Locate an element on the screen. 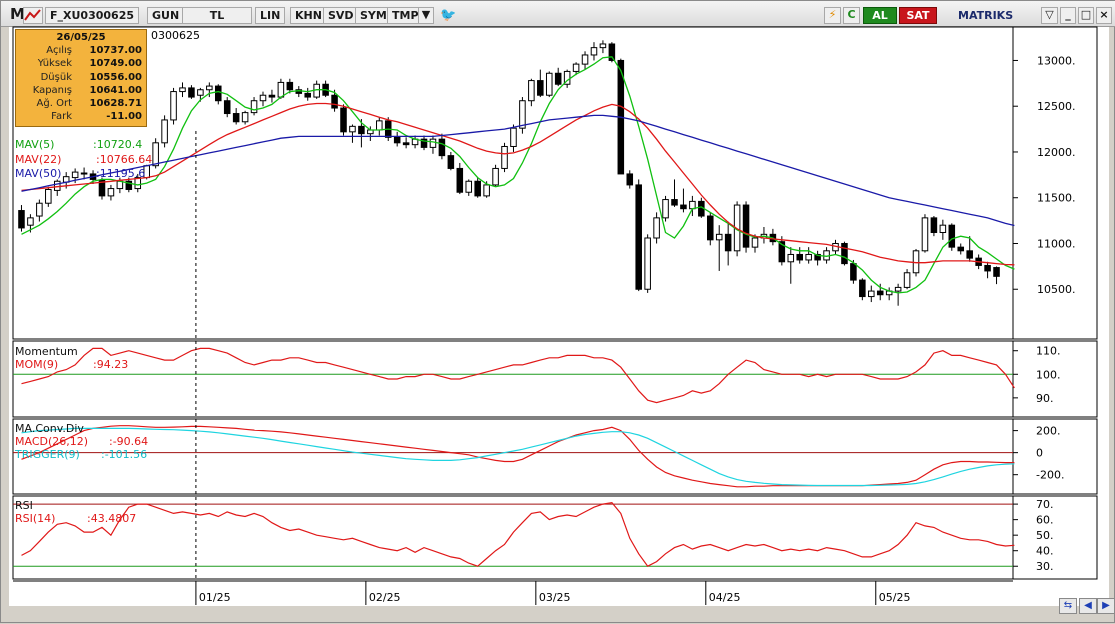 This screenshot has height=624, width=1115. scroll-right-icon: ▶ is located at coordinates (1106, 606).